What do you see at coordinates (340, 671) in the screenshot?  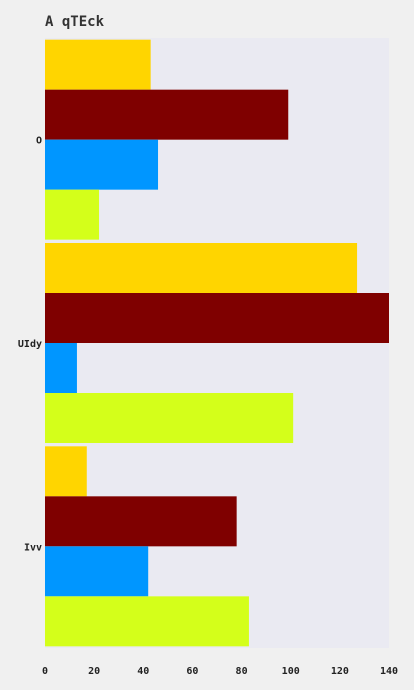 I see `x-tick-label: 120` at bounding box center [340, 671].